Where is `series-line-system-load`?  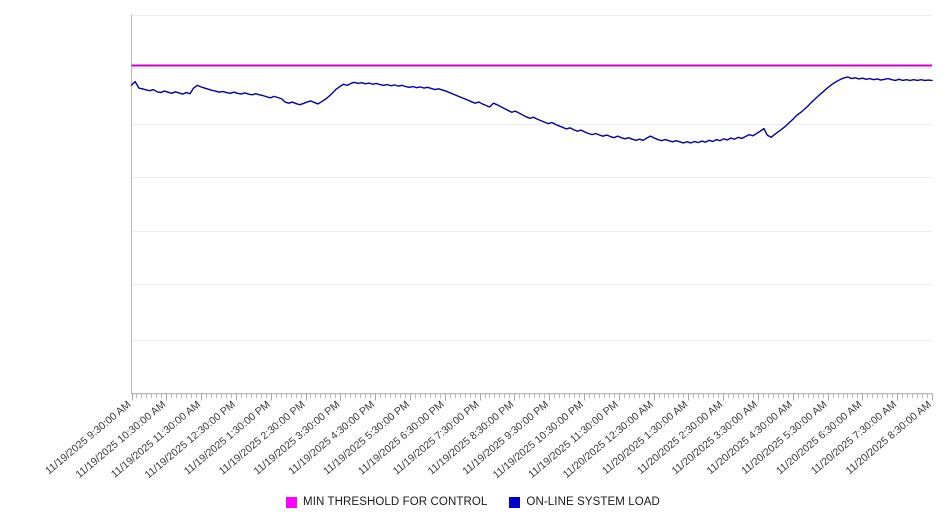
series-line-system-load is located at coordinates (531, 110).